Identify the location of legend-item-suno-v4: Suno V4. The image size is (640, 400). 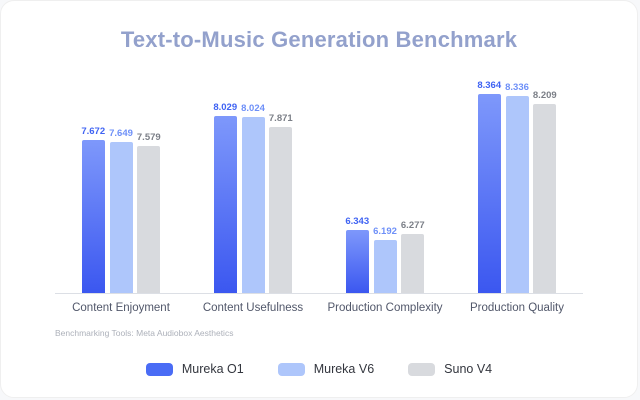
(450, 369).